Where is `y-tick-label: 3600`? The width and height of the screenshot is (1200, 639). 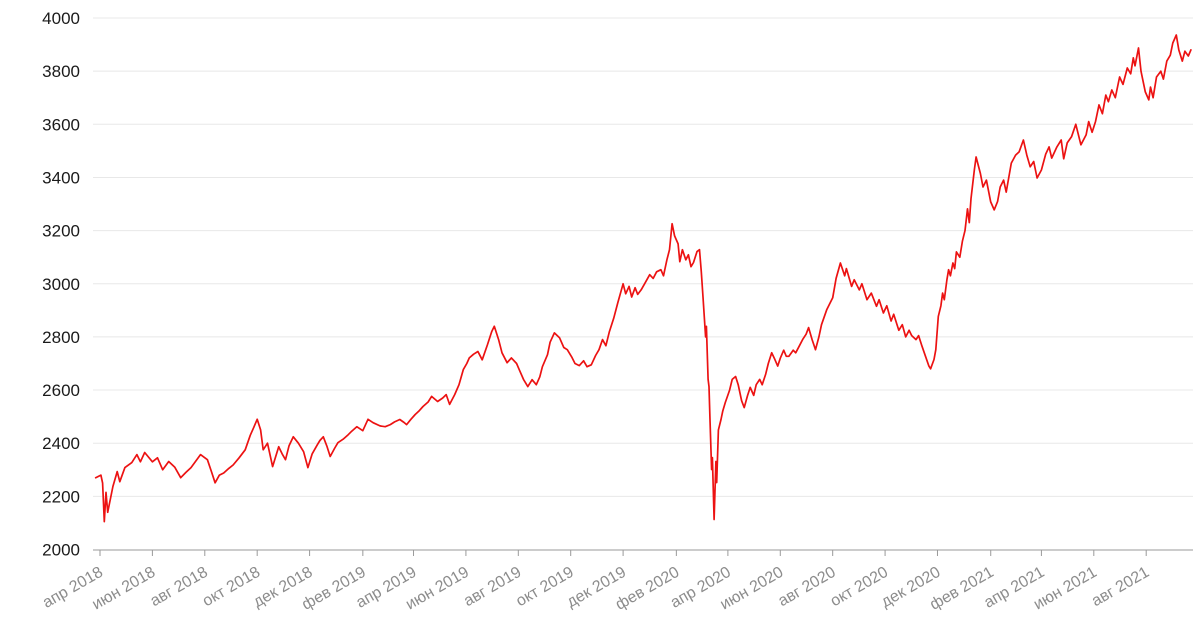
y-tick-label: 3600 is located at coordinates (61, 124).